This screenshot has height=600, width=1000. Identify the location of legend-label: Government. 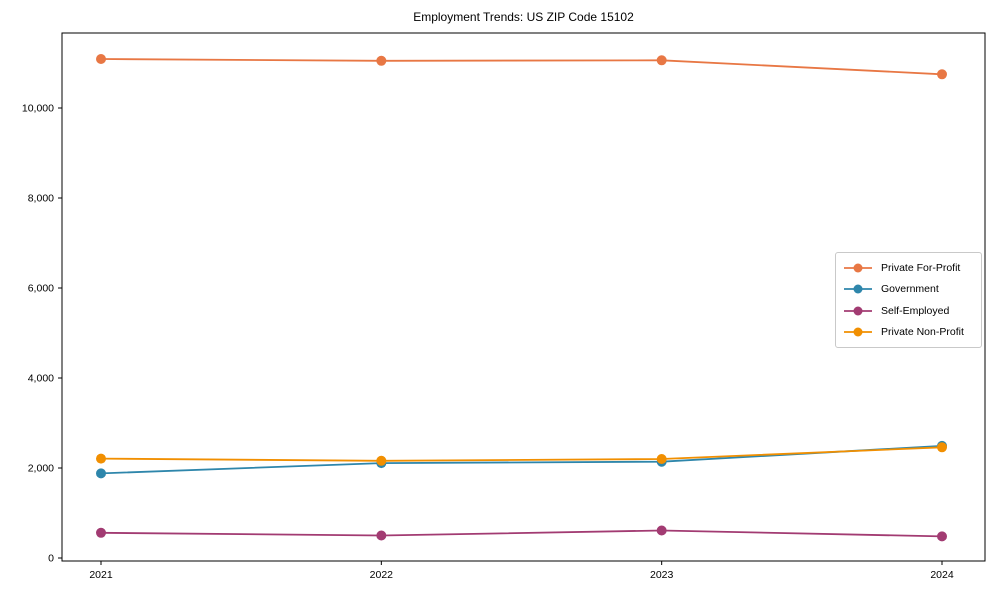
(910, 289).